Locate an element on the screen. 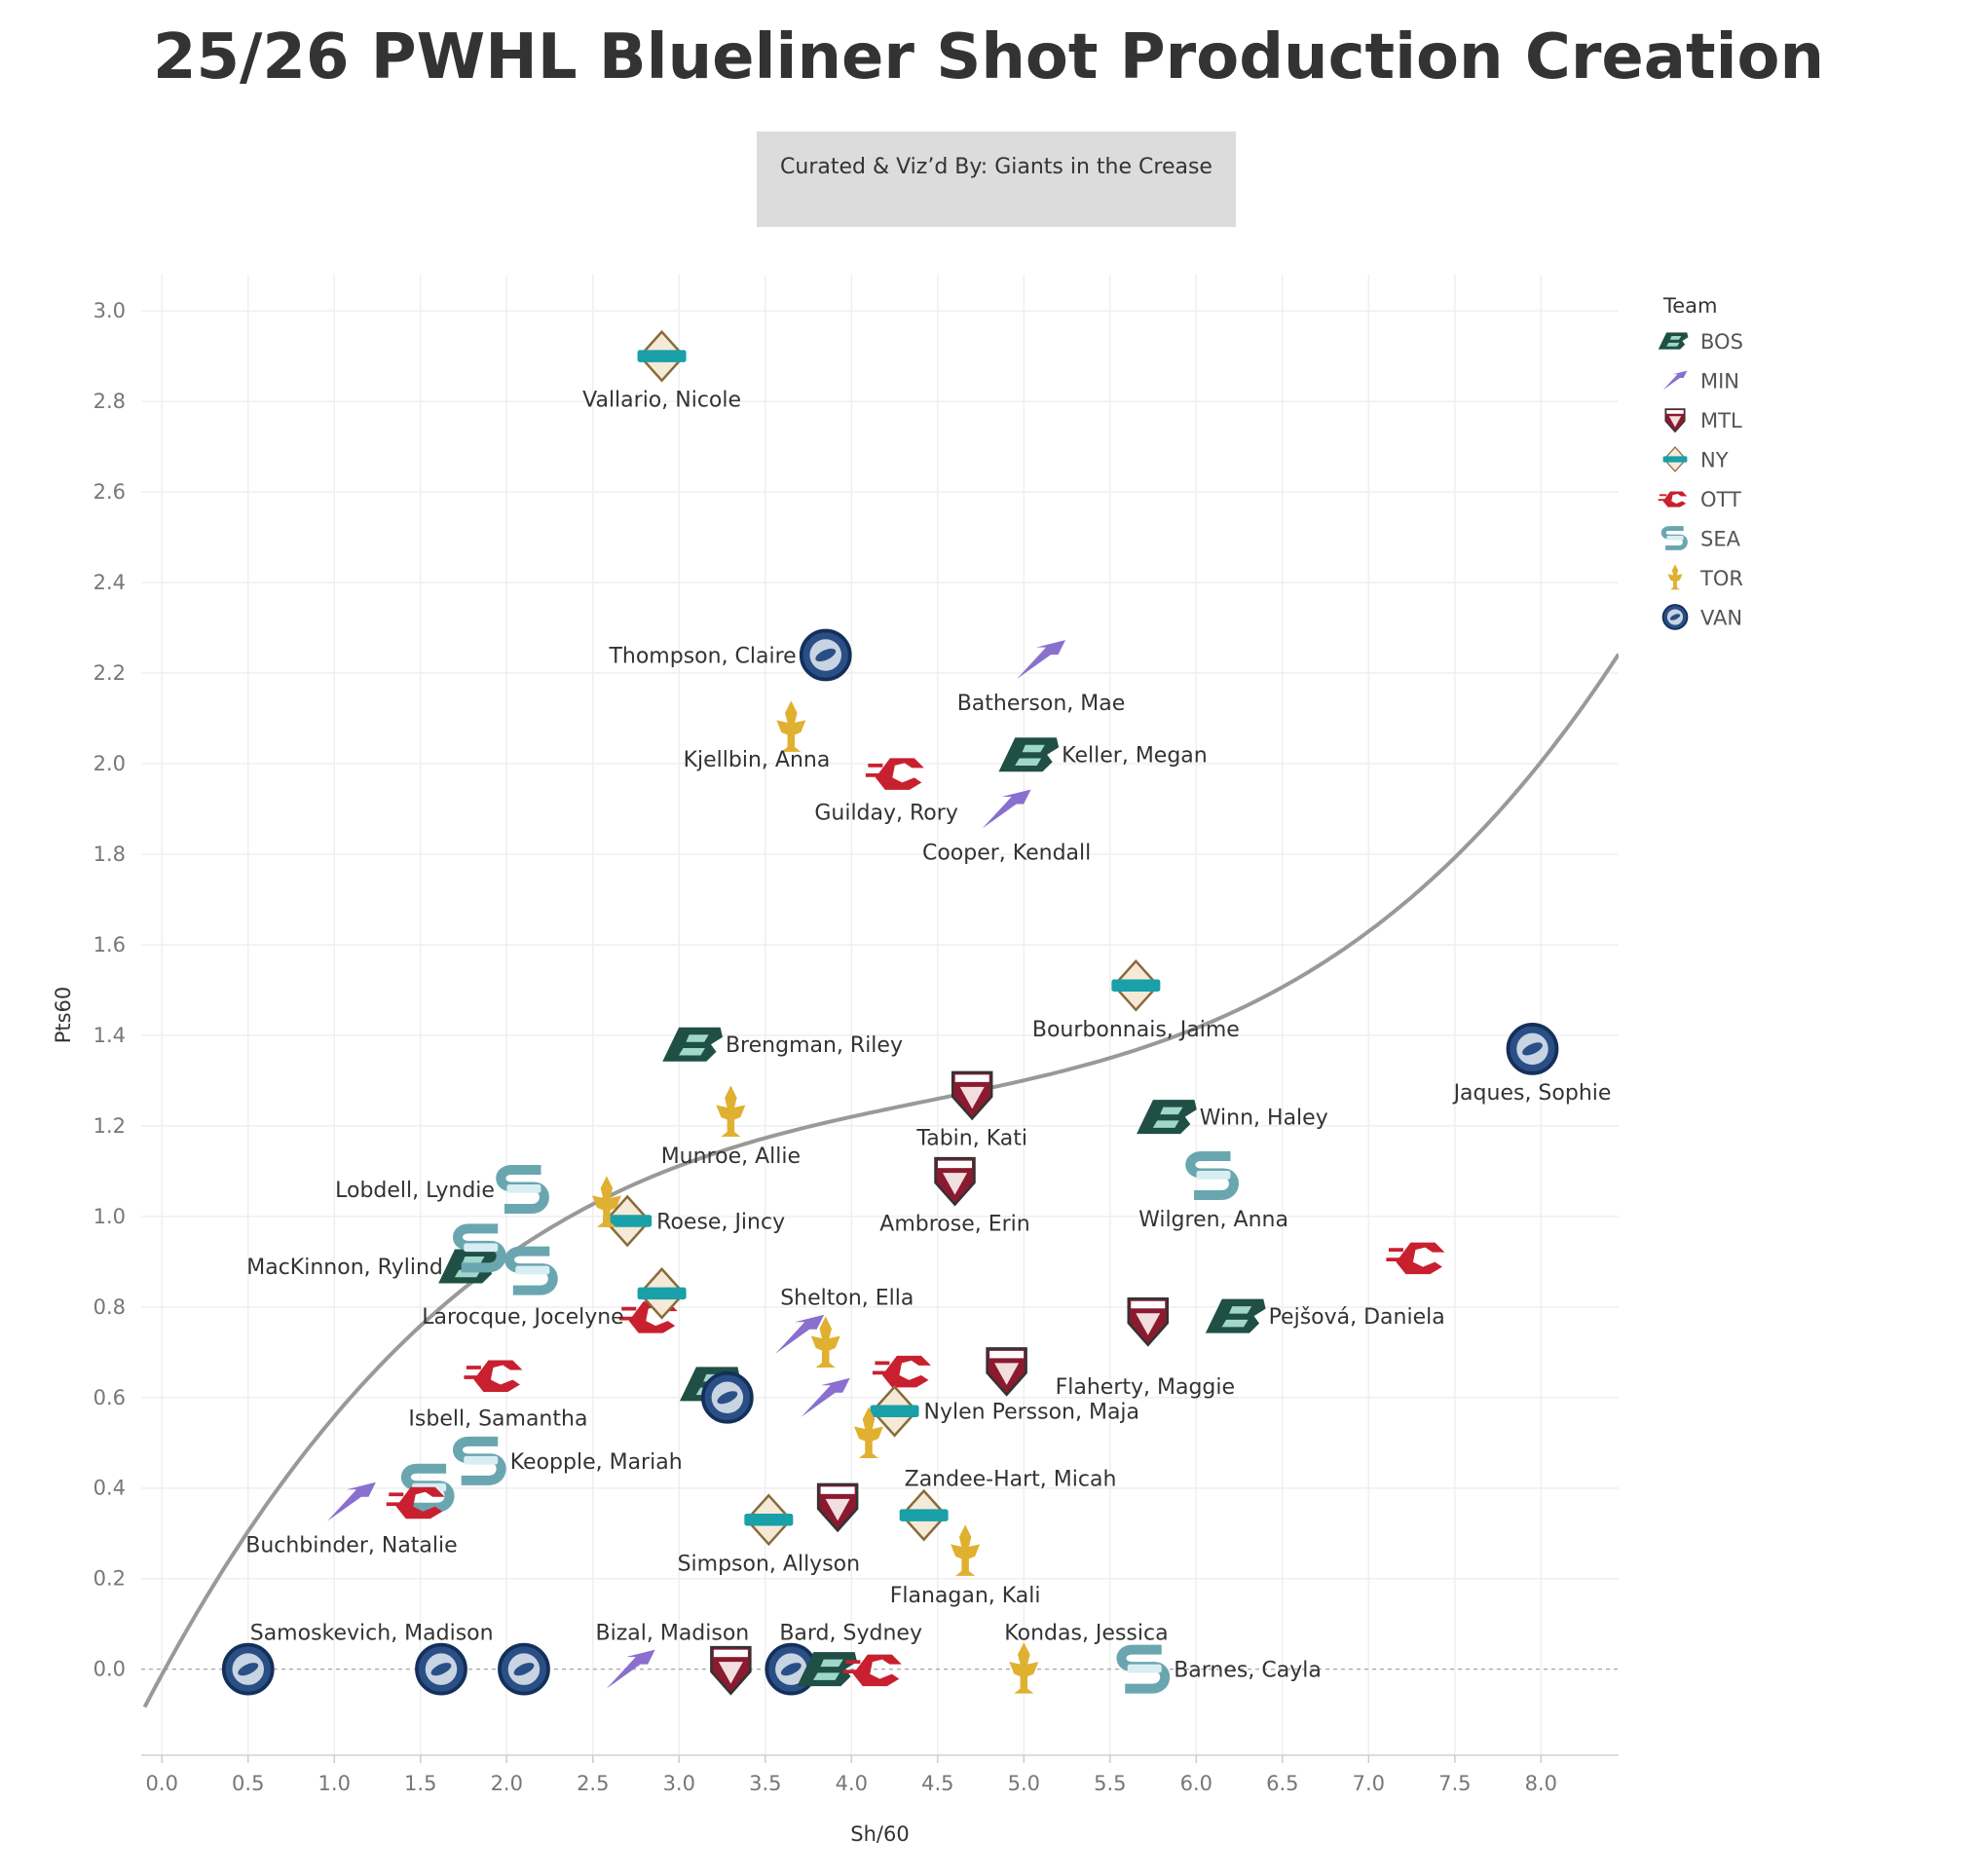 Image resolution: width=1977 pixels, height=1876 pixels. point-label: Zandee-Hart, Micah is located at coordinates (1011, 1480).